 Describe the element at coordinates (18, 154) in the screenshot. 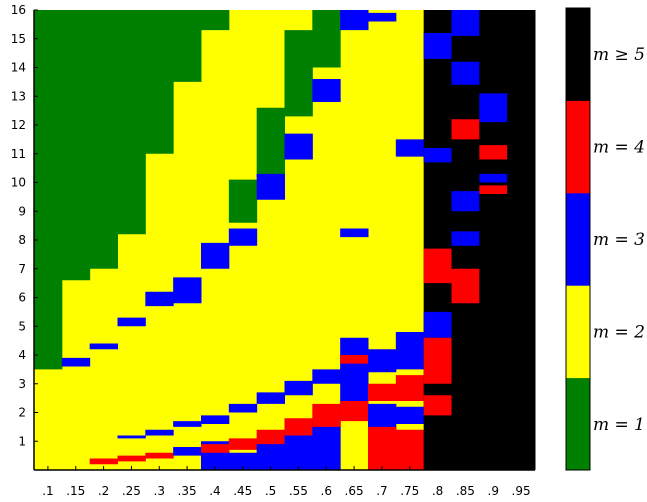

I see `y-tick-label: 11` at that location.